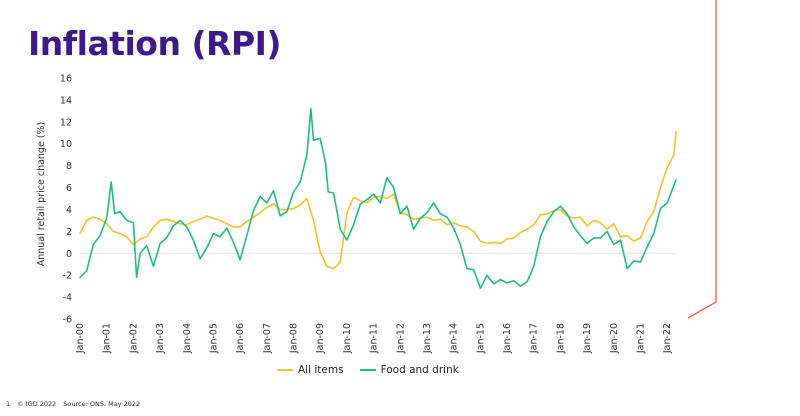 The height and width of the screenshot is (416, 800). Describe the element at coordinates (285, 370) in the screenshot. I see `legend-swatch-all-items` at that location.